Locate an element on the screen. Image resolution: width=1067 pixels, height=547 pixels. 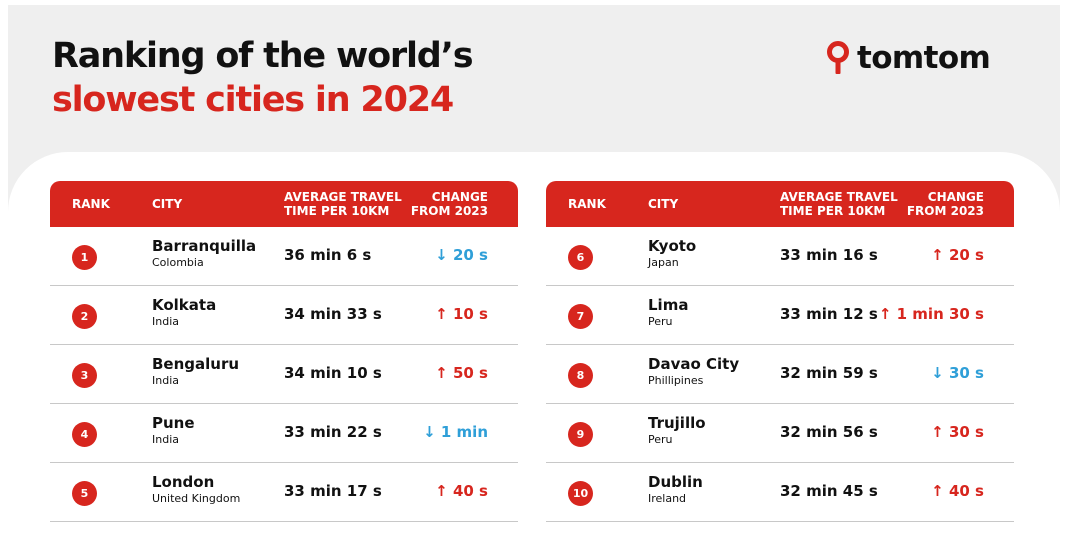
city-name: London is located at coordinates (183, 482).